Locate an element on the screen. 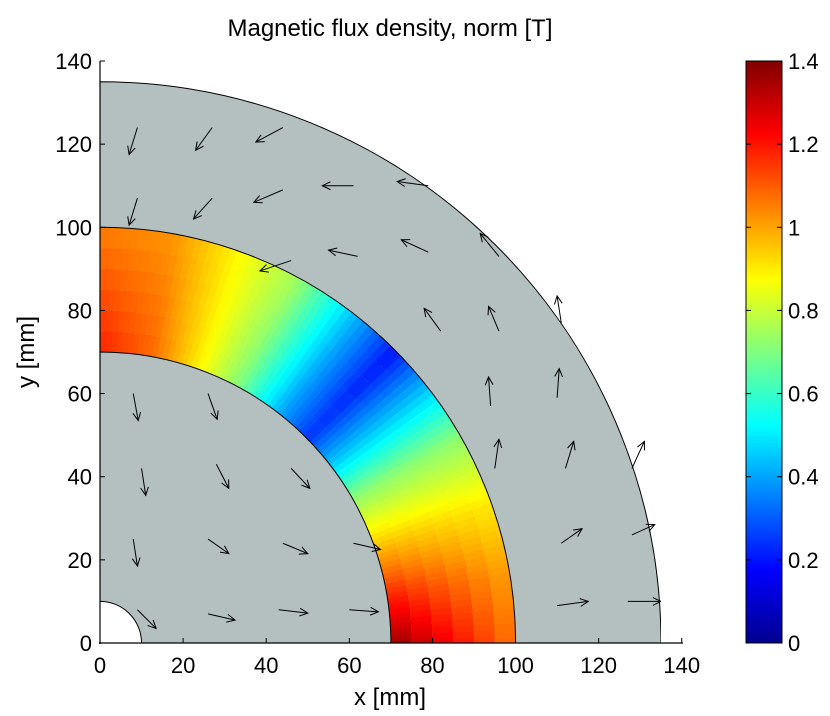 The image size is (830, 716). x-tick-label: 140 is located at coordinates (681, 665).